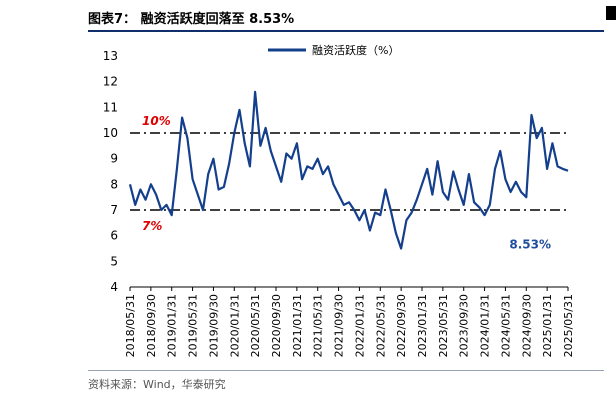  I want to click on y-tick-label: 8, so click(114, 184).